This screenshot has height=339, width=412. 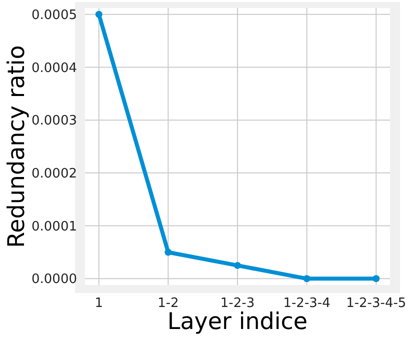 What do you see at coordinates (99, 303) in the screenshot?
I see `x-tick-label: 1` at bounding box center [99, 303].